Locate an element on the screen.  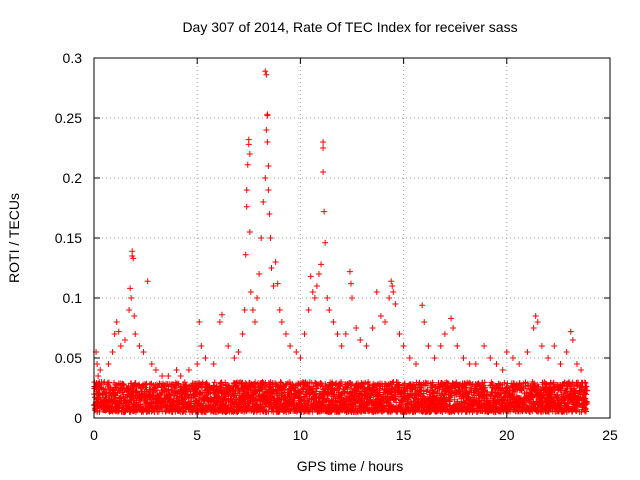
x-tick-label: 5 is located at coordinates (197, 435).